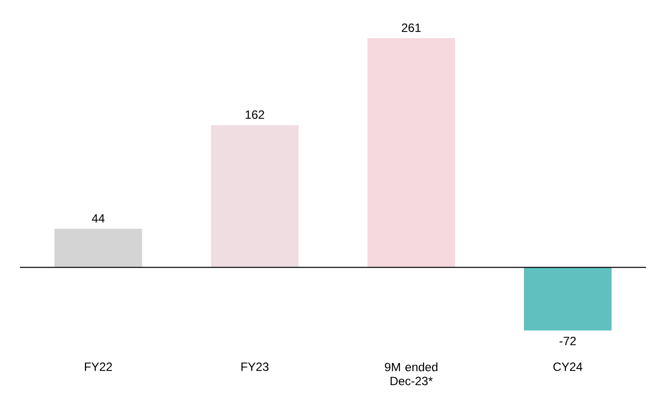 The width and height of the screenshot is (666, 409). Describe the element at coordinates (568, 341) in the screenshot. I see `data-label: -72` at that location.